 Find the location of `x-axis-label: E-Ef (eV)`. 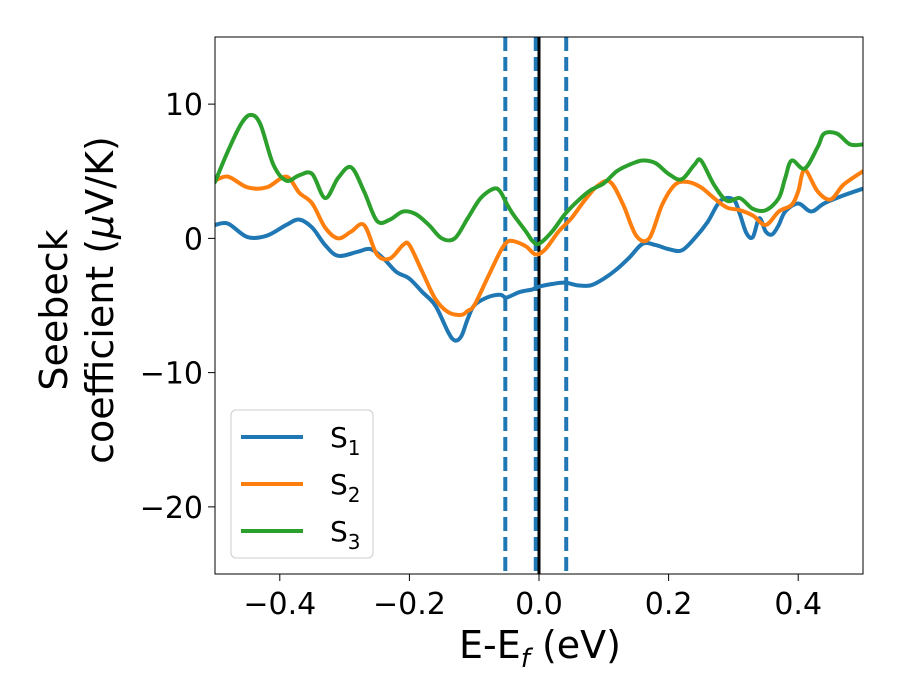

x-axis-label: E-Ef (eV) is located at coordinates (540, 648).